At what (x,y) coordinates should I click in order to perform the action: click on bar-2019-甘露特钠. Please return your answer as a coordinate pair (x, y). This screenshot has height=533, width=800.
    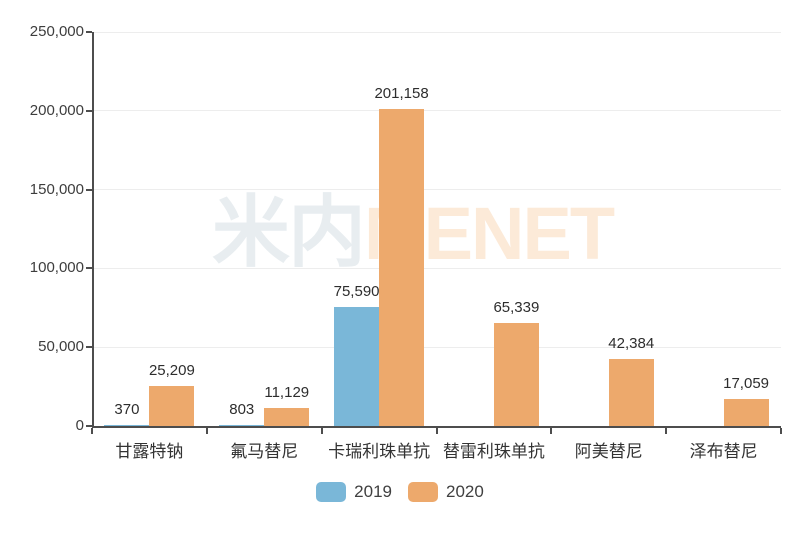
    Looking at the image, I should click on (127, 425).